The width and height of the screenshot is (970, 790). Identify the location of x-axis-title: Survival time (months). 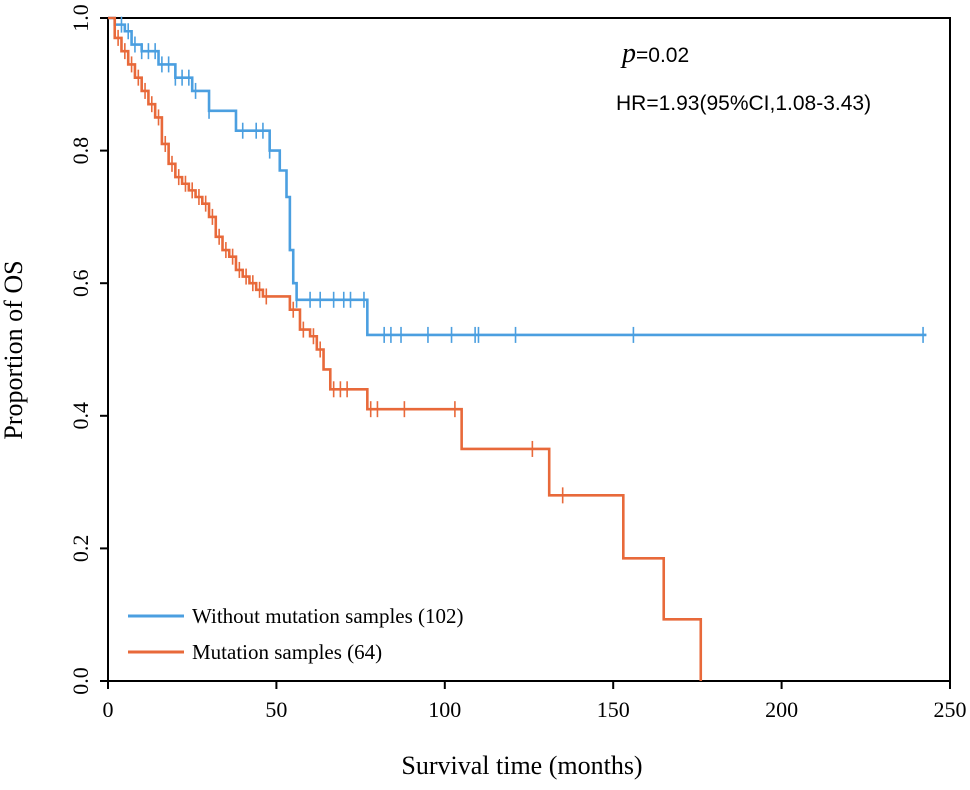
(521, 765).